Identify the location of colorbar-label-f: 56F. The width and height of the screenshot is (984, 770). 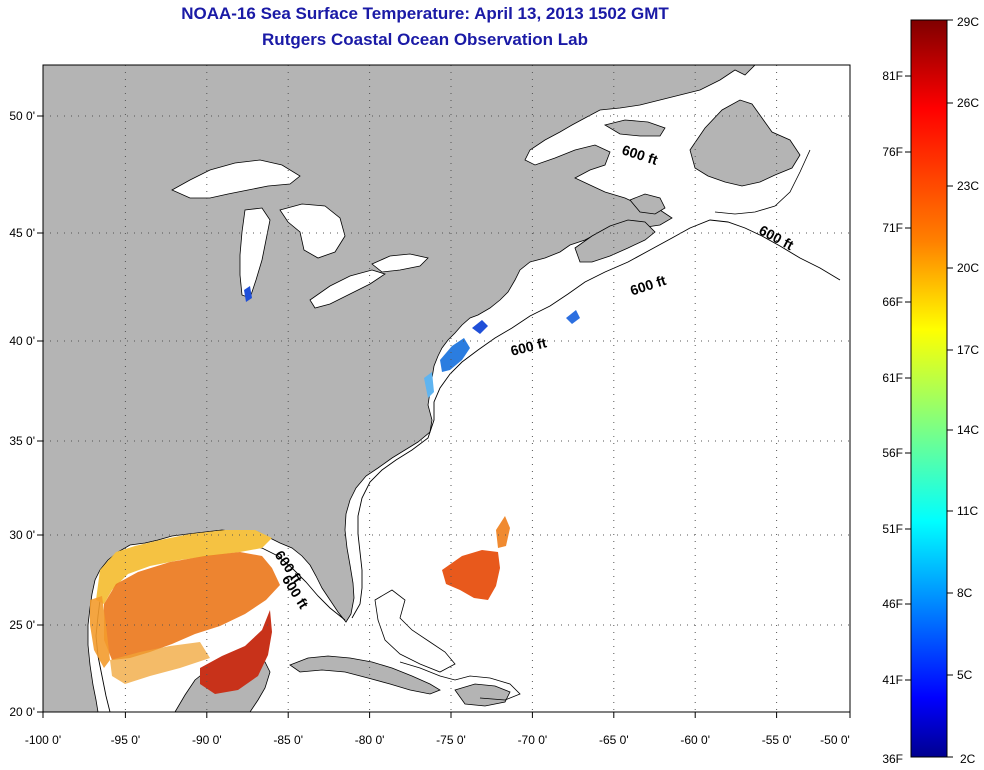
(892, 453).